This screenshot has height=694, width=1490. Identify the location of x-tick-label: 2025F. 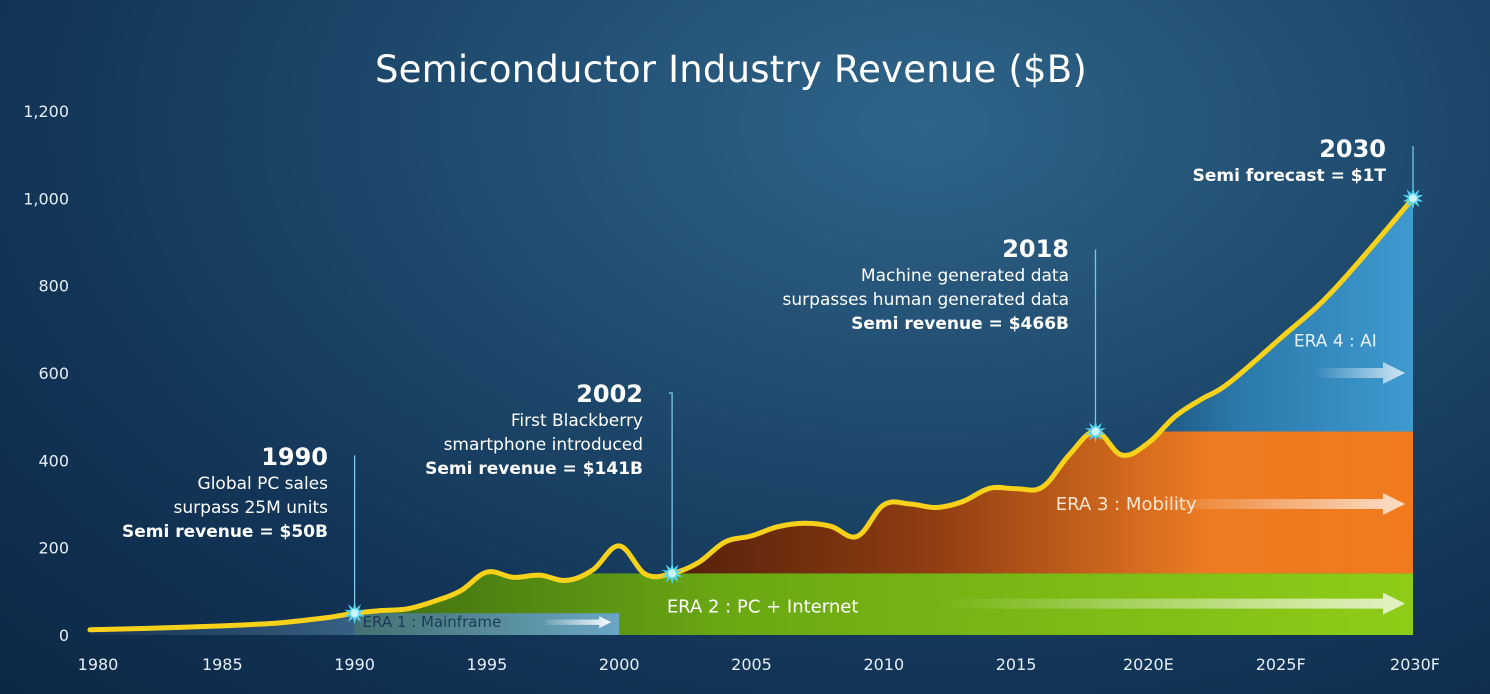
(1281, 664).